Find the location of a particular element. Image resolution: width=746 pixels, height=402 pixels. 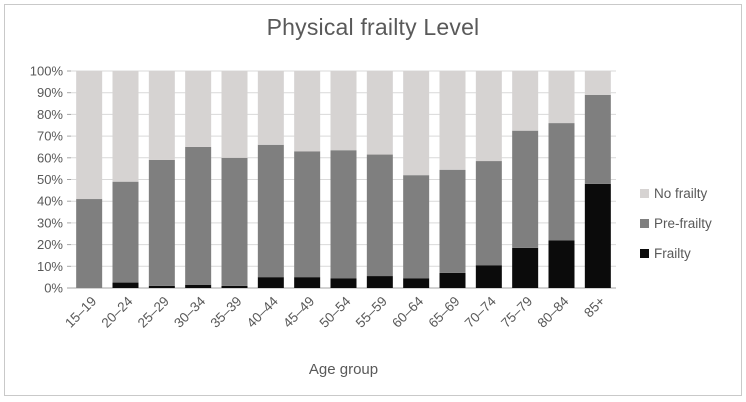

legend-swatch-pre-frailty is located at coordinates (644, 223).